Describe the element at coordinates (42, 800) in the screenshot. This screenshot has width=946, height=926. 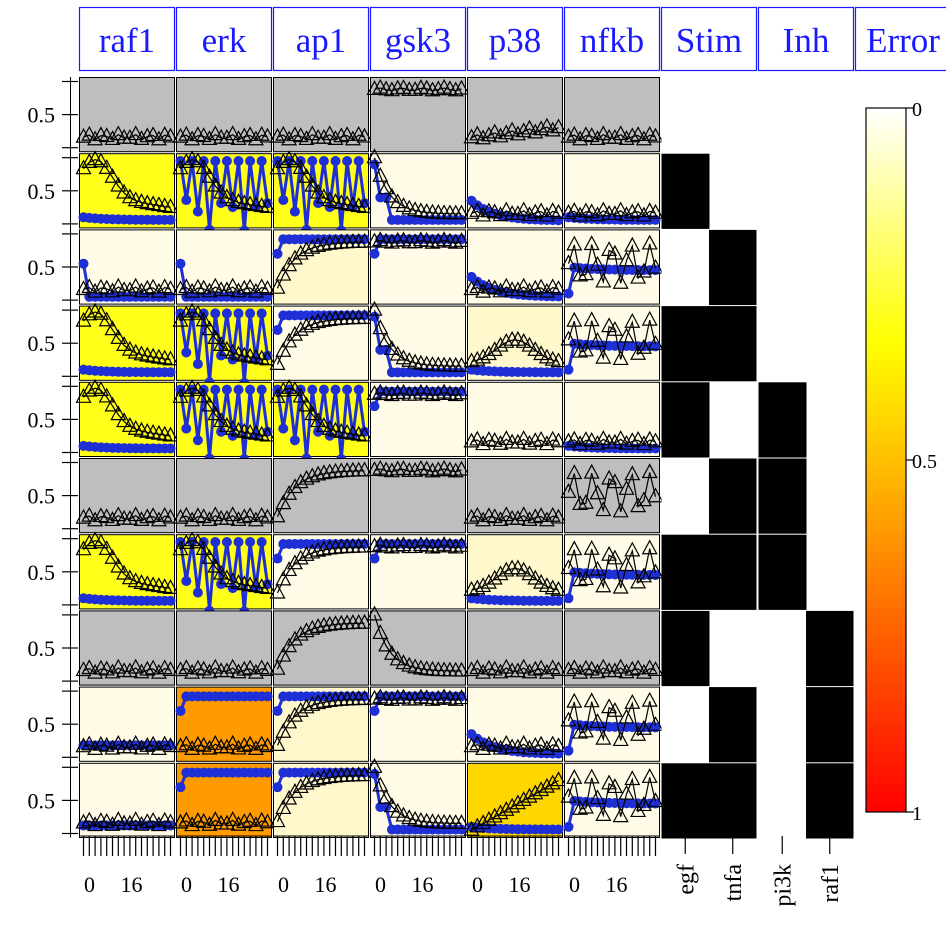
I see `y-tick-label: 0.5` at that location.